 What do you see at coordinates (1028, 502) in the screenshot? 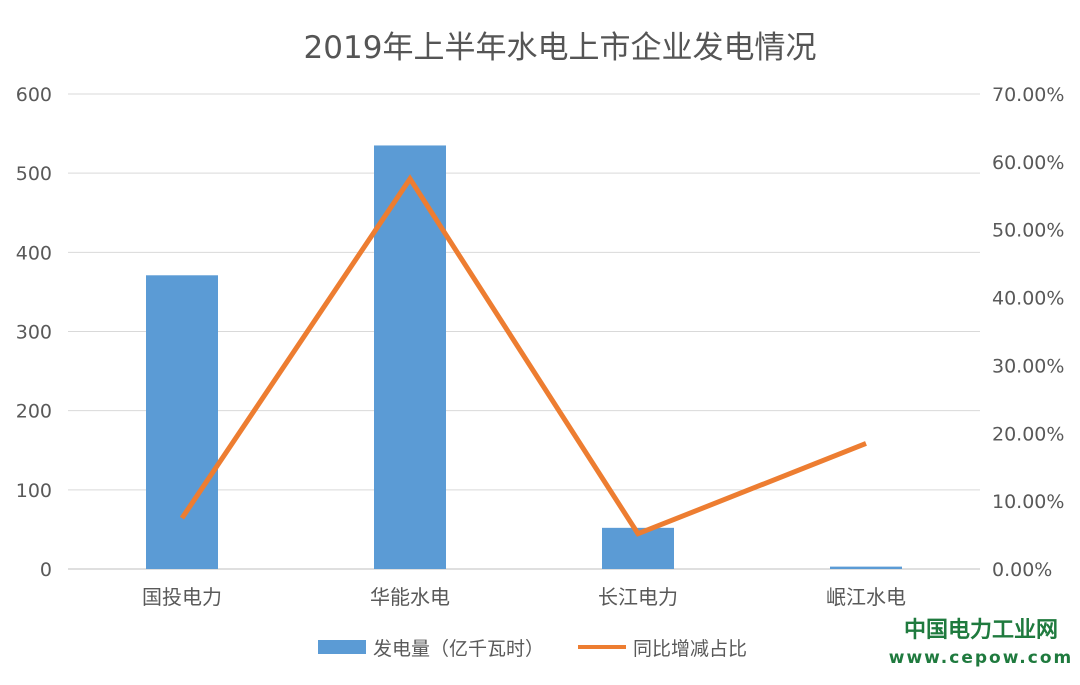
I see `y-right-tick-label: 10.00%` at bounding box center [1028, 502].